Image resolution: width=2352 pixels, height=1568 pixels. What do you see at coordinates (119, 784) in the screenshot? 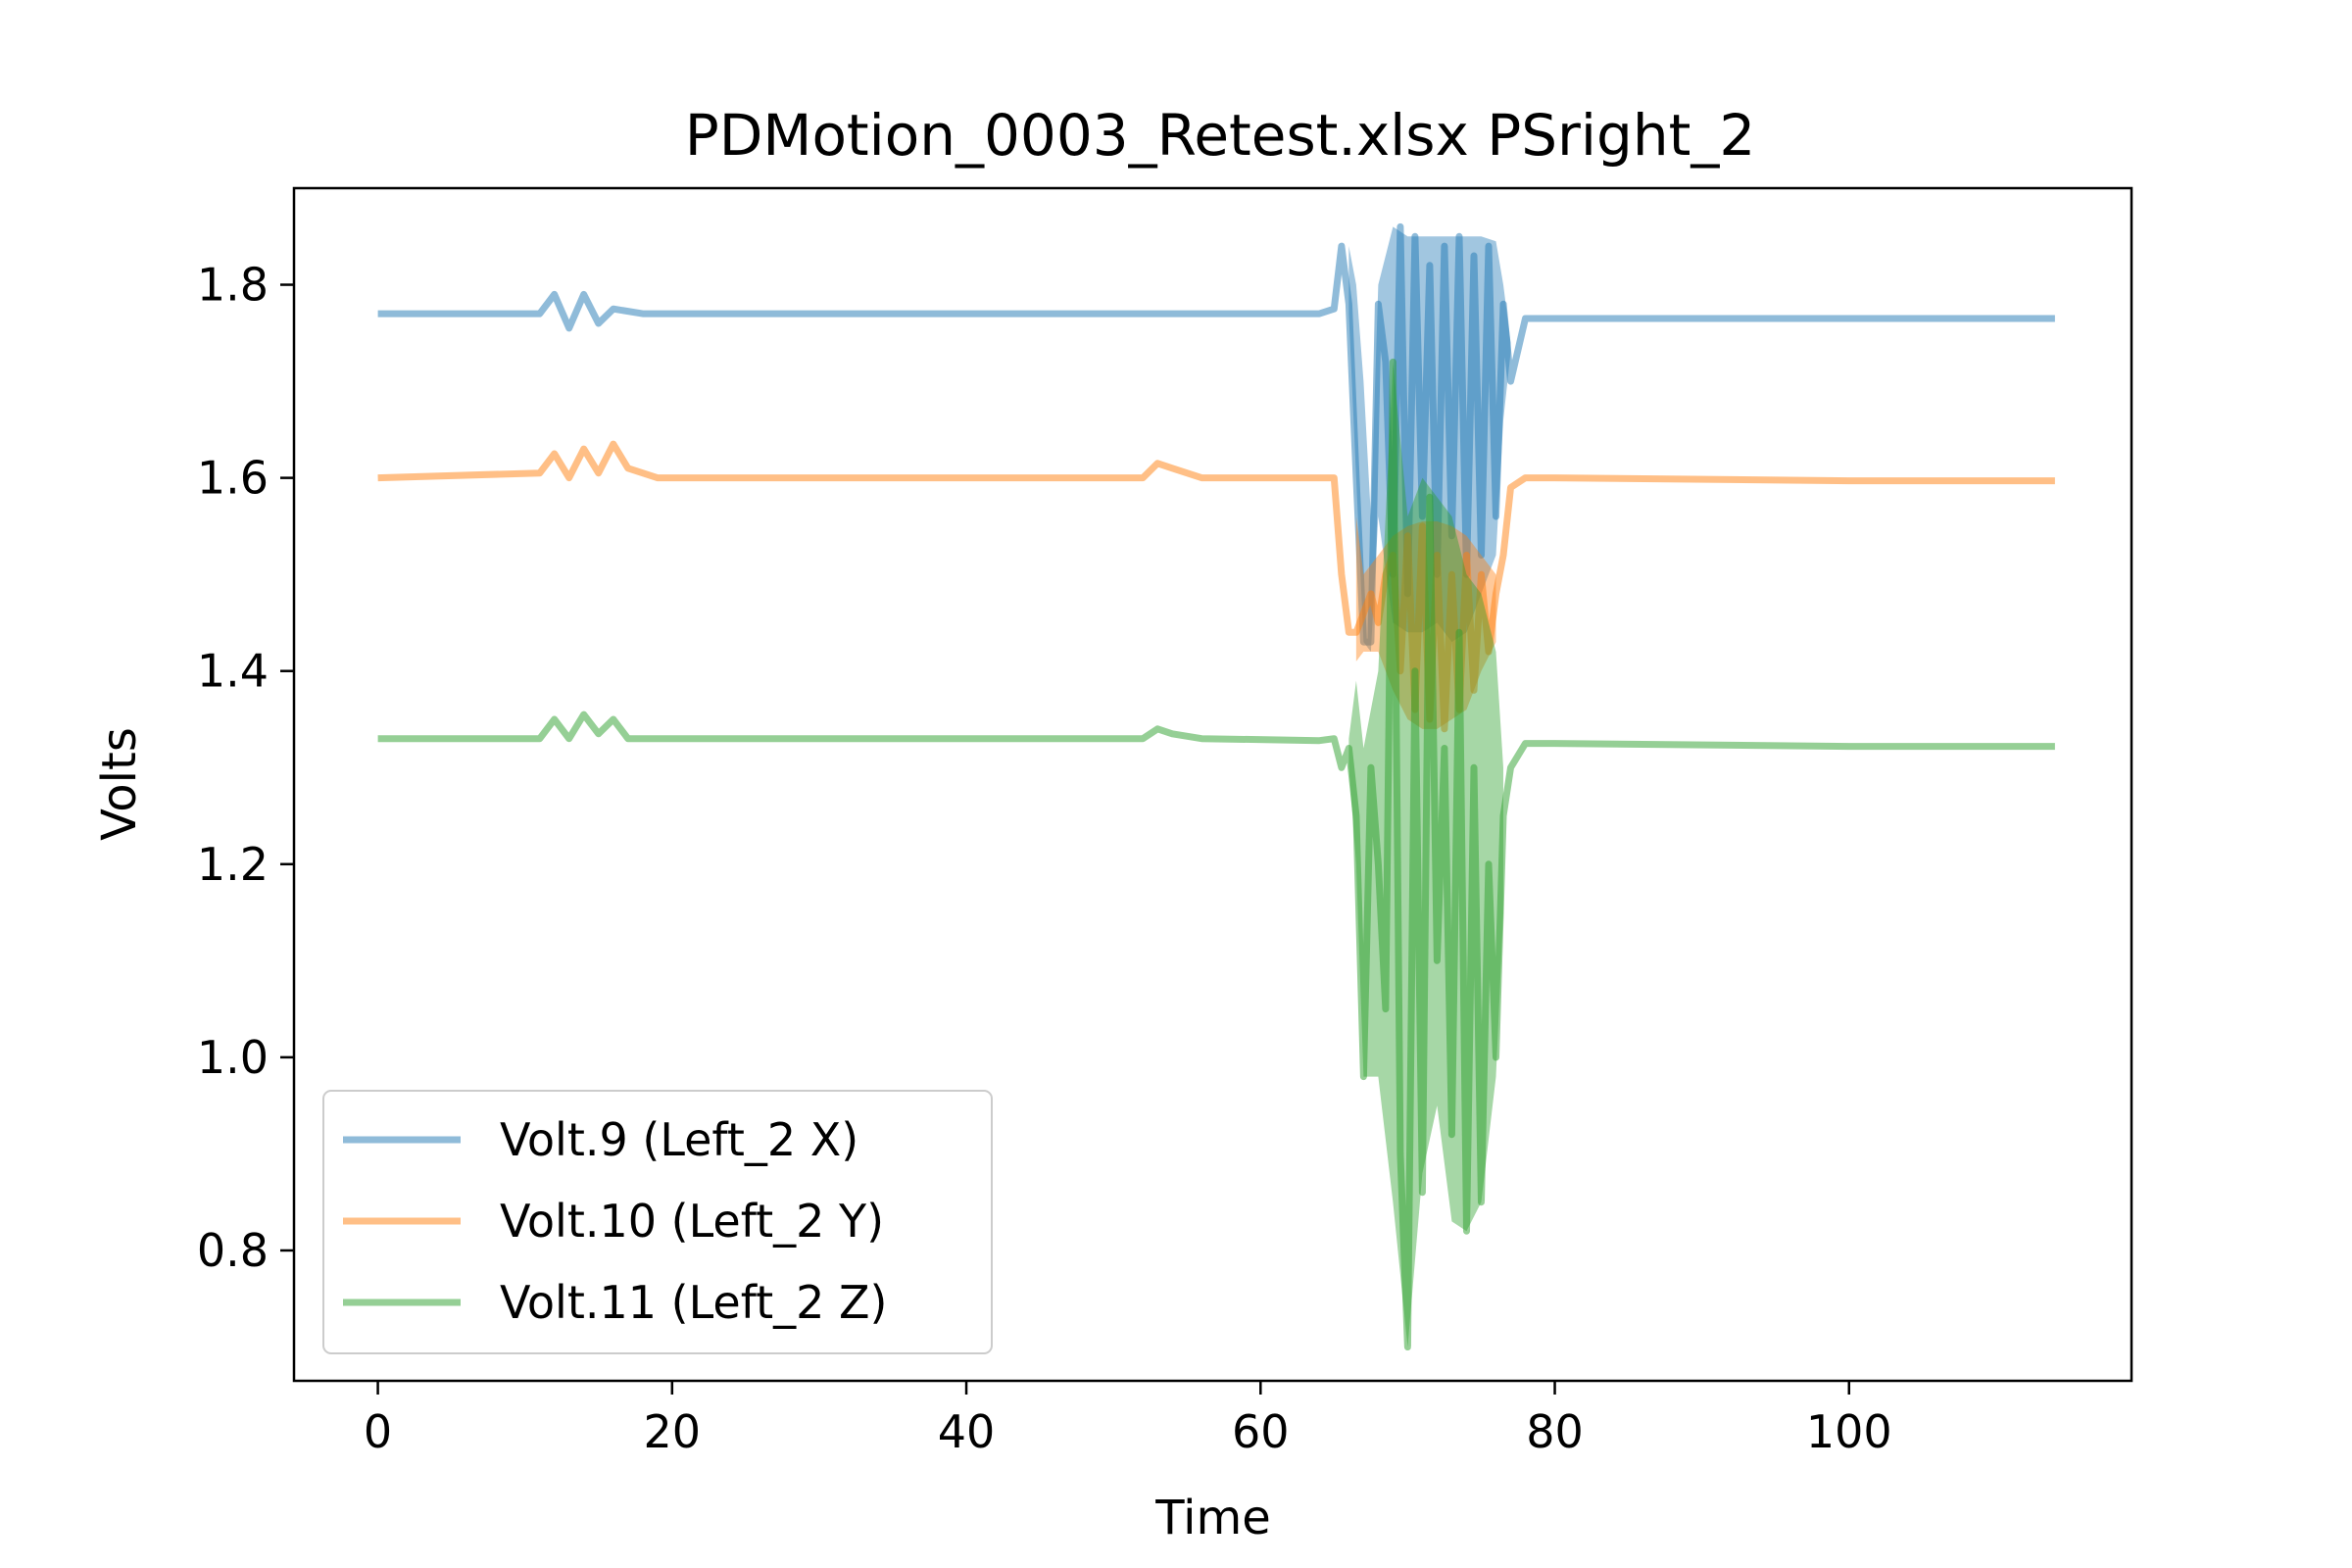
I see `y-axis-label: Volts` at bounding box center [119, 784].